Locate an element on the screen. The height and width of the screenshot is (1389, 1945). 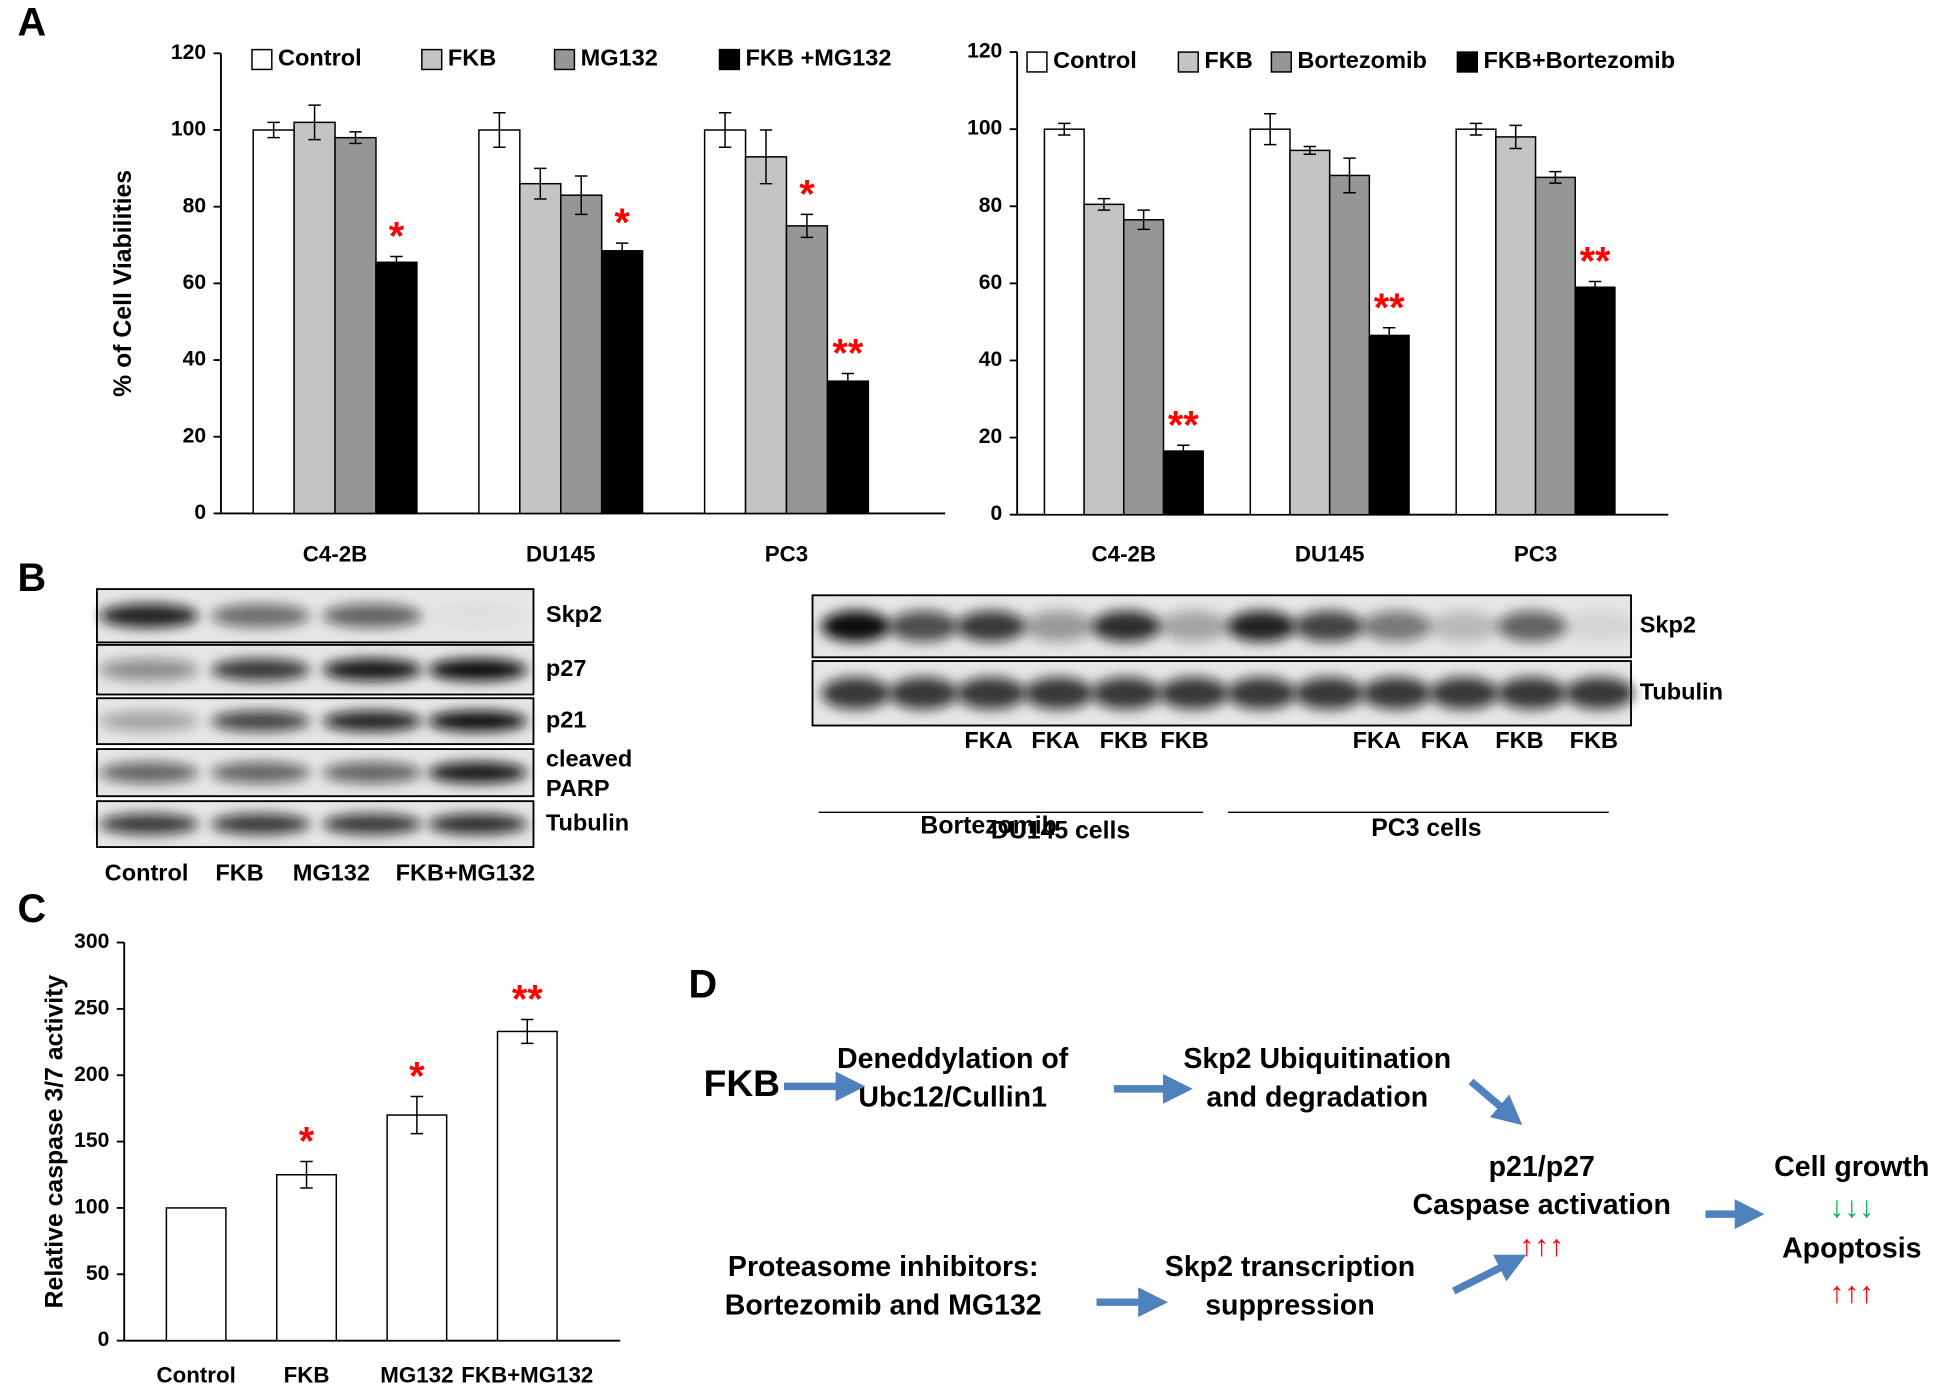
diagram-text: p21/p27 is located at coordinates (1542, 1167).